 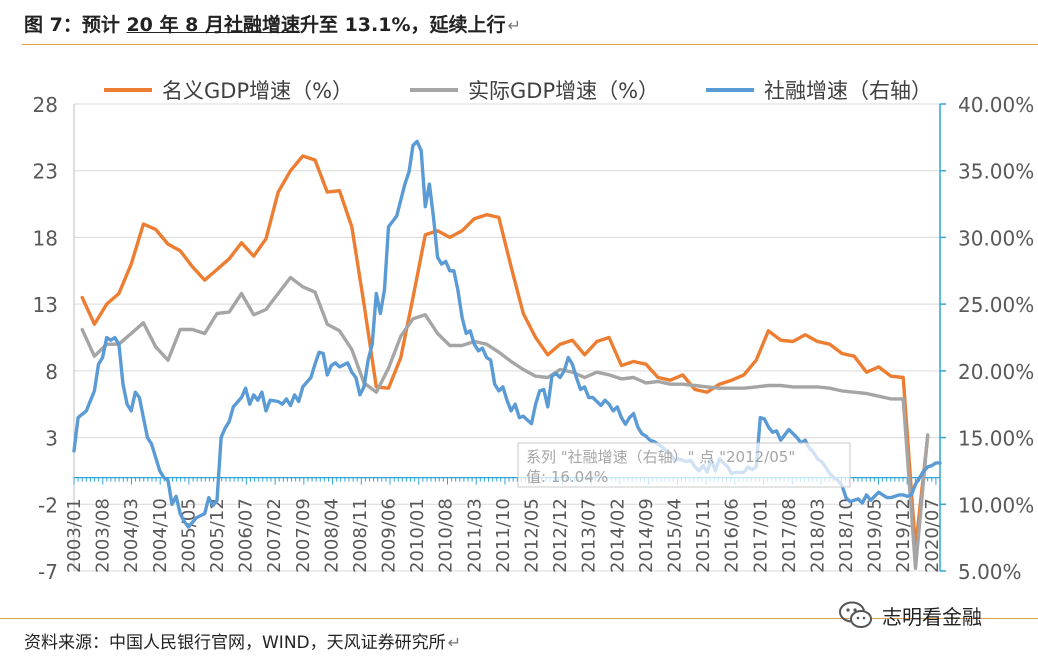 What do you see at coordinates (331, 535) in the screenshot?
I see `x-tick-label: 2008/04` at bounding box center [331, 535].